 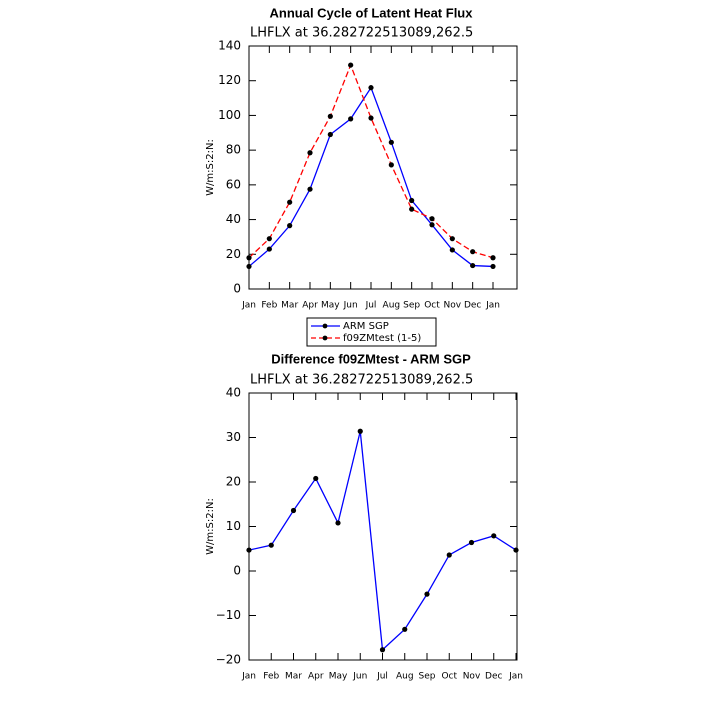 What do you see at coordinates (371, 358) in the screenshot?
I see `chart-title: Difference f09ZMtest - ARM SGP` at bounding box center [371, 358].